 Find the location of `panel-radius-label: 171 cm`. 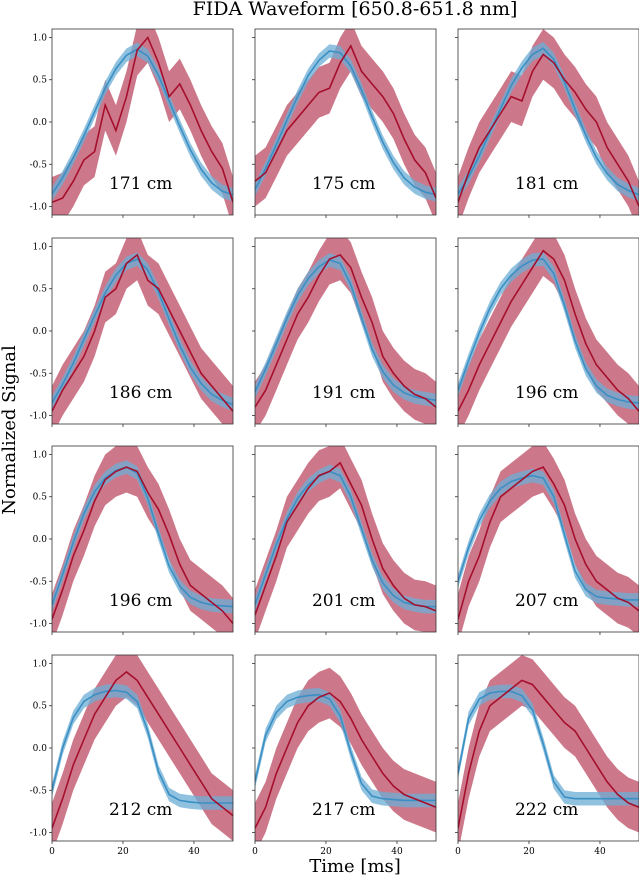

panel-radius-label: 171 cm is located at coordinates (141, 184).